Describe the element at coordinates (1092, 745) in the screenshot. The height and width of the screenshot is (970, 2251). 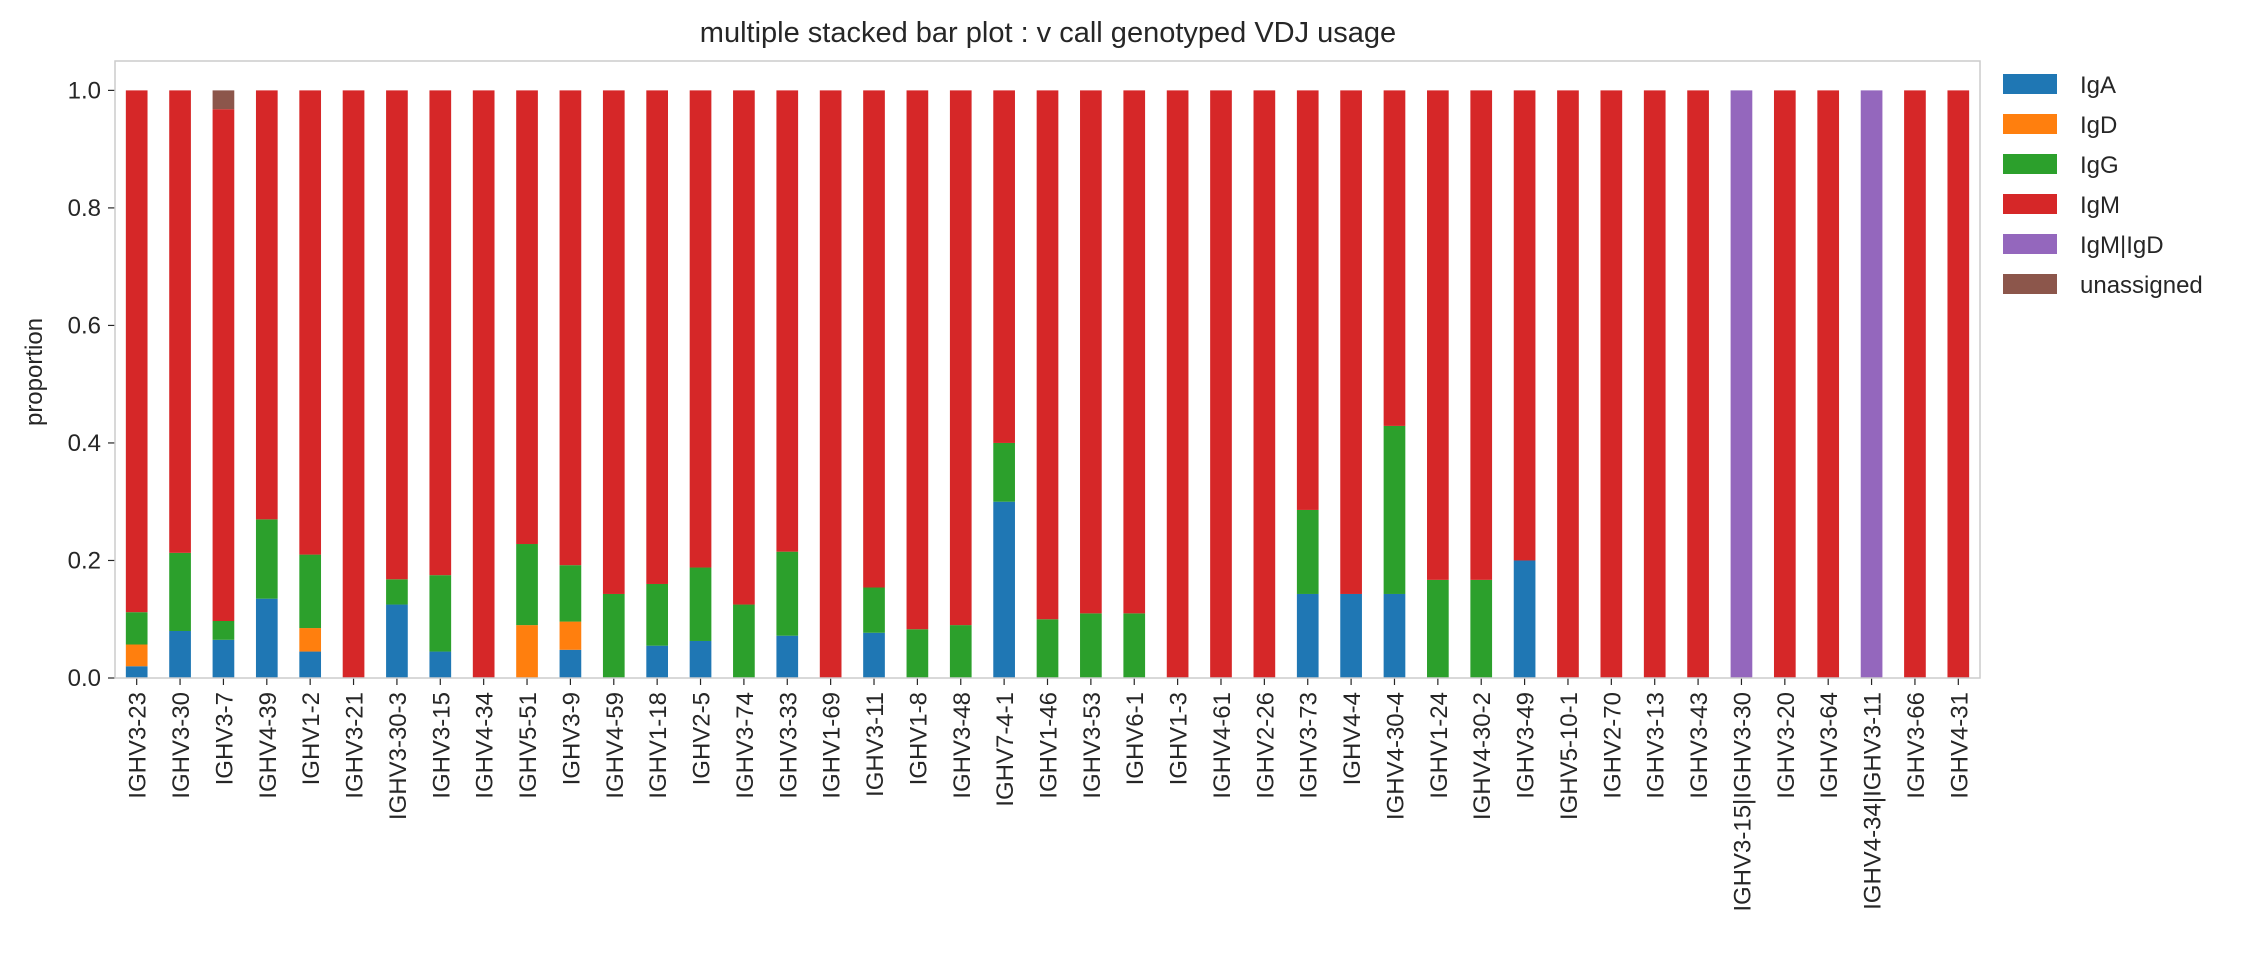
I see `x-tick-label: IGHV3-53` at that location.